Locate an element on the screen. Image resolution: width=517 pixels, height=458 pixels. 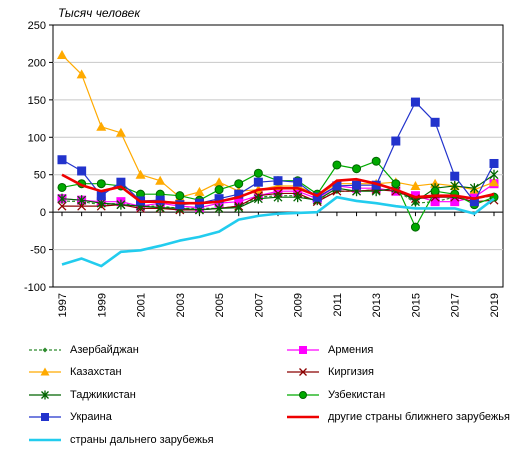
y-tick-label: 200 is located at coordinates (37, 63).